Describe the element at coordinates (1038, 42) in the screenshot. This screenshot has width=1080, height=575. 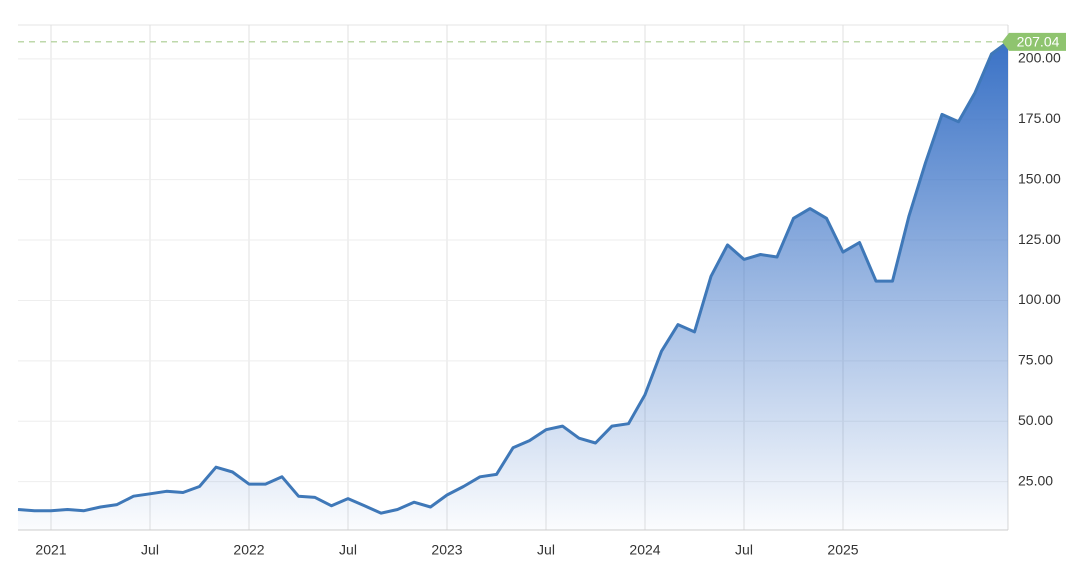
I see `last-value-label: 207.04` at that location.